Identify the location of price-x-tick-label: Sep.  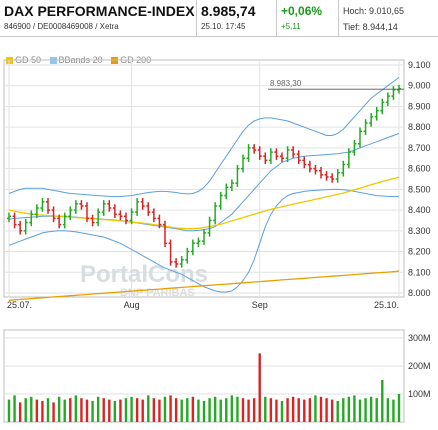
(260, 305).